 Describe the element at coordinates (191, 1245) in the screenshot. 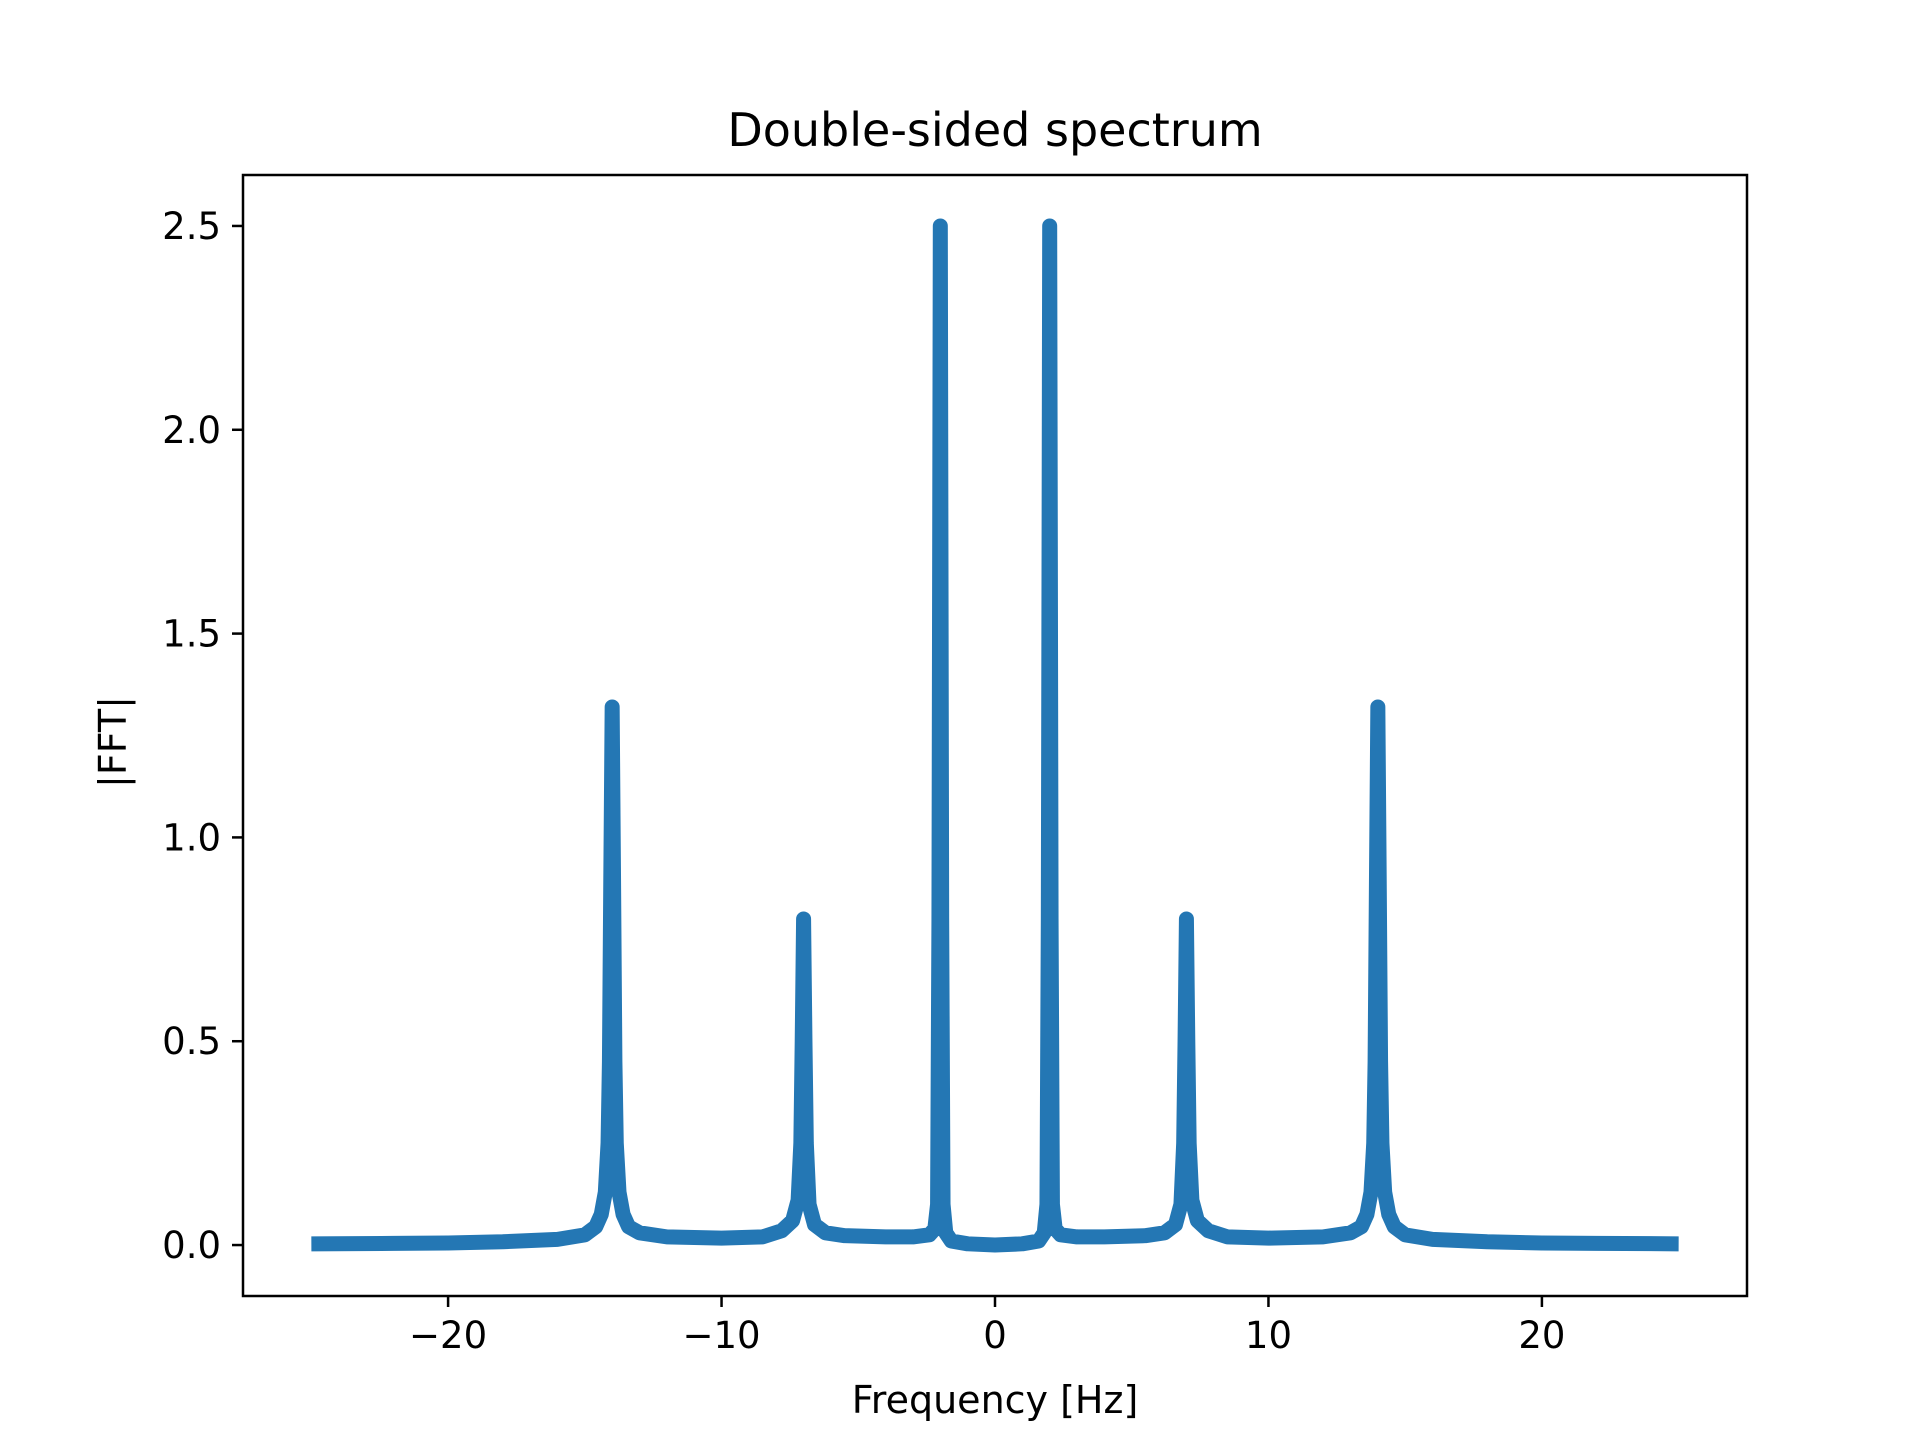

I see `y-tick-label: 0.0` at that location.